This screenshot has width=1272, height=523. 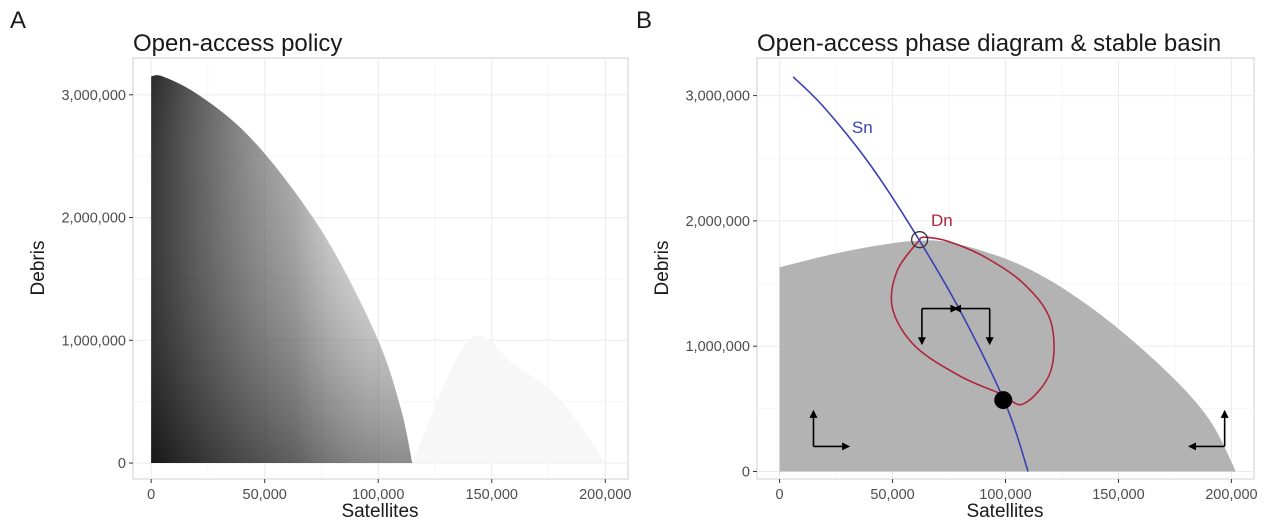 I want to click on y-tick-label-b: 2,000,000, so click(x=717, y=222).